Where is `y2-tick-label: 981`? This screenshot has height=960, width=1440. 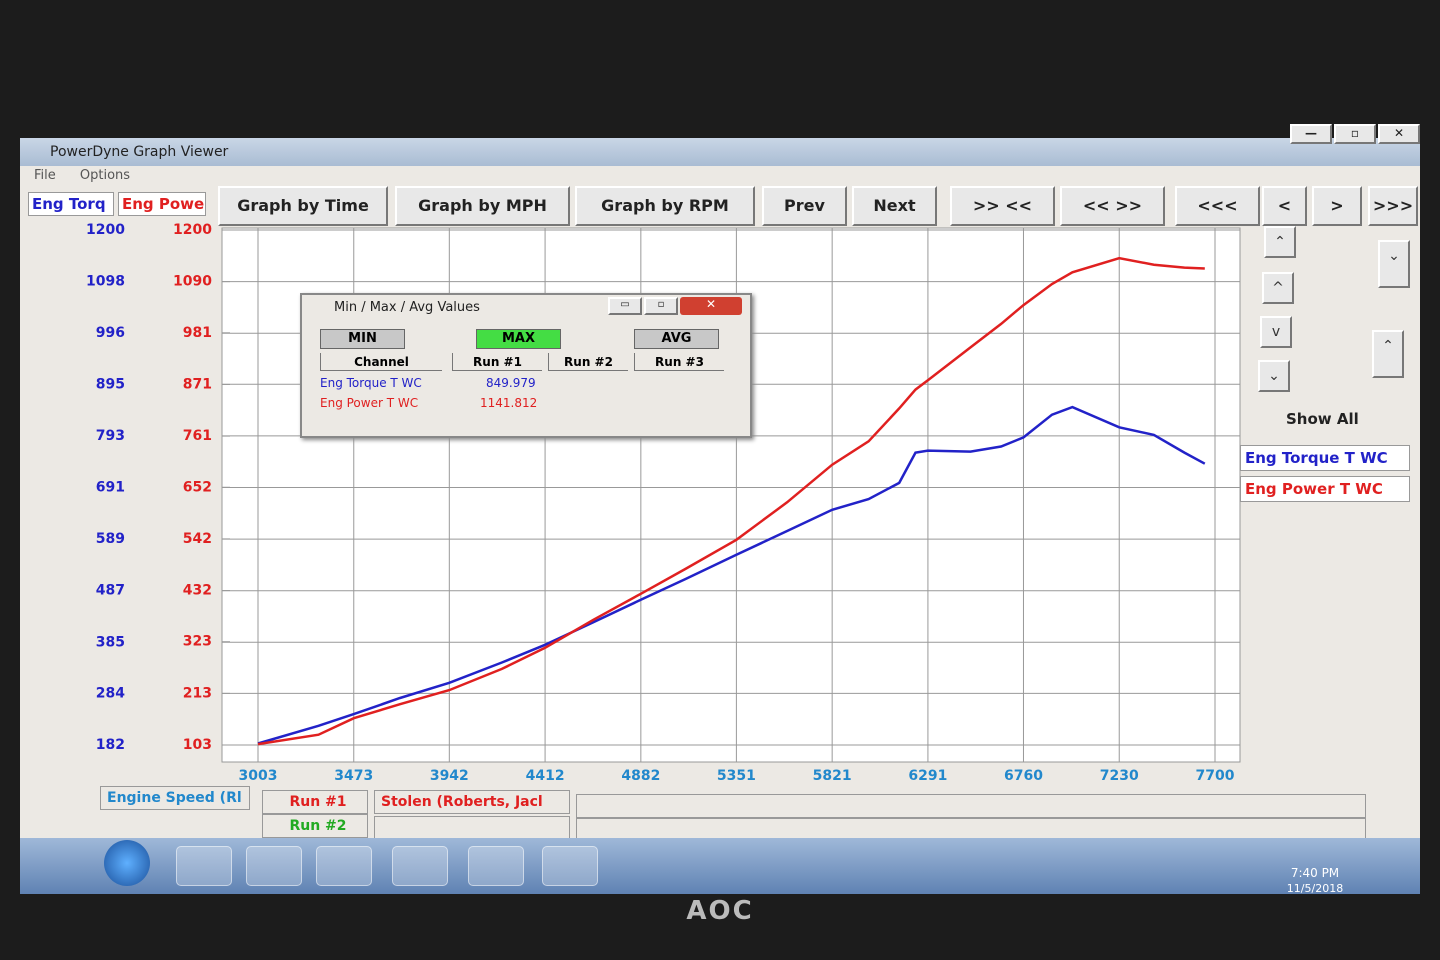
y2-tick-label: 981 is located at coordinates (197, 333).